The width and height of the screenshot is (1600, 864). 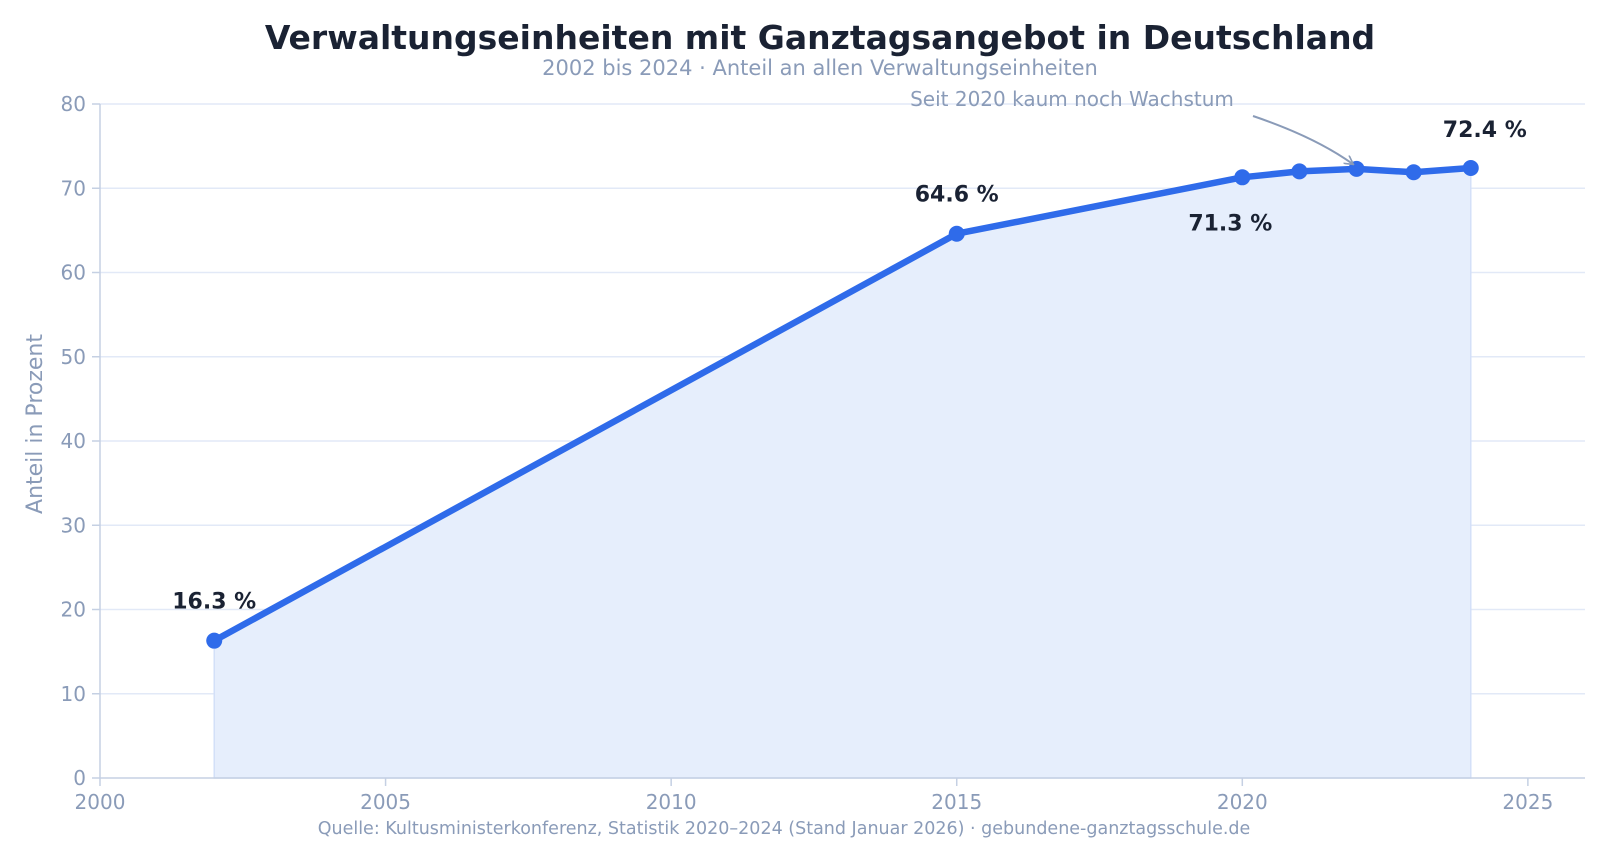 What do you see at coordinates (73, 610) in the screenshot?
I see `y-tick-label-20: 20` at bounding box center [73, 610].